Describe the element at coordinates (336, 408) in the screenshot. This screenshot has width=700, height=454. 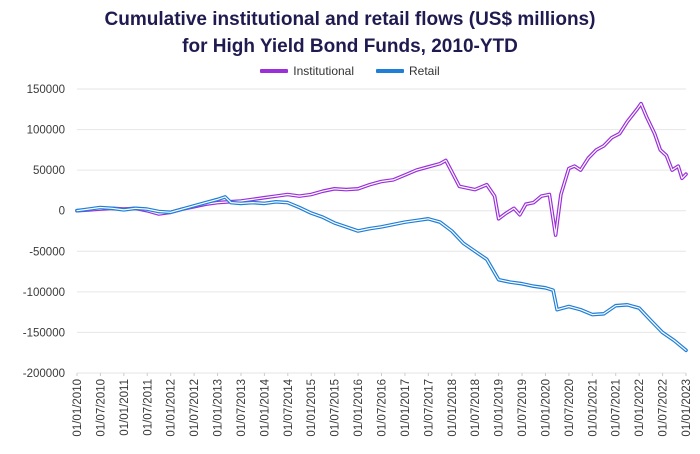
I see `x-tick-label: 01/07/2015` at that location.